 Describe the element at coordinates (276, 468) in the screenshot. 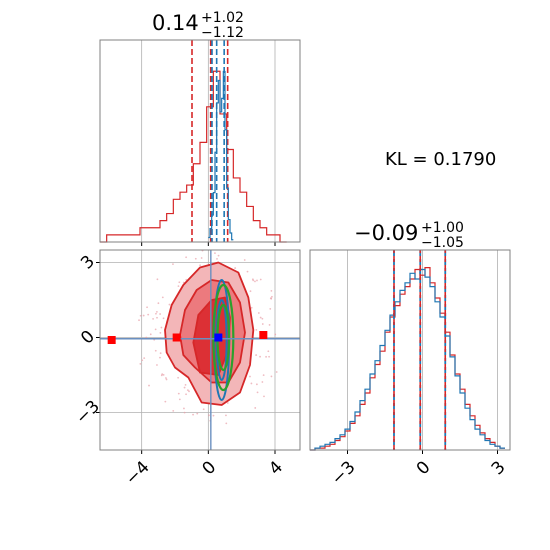

I see `x-tick-label-2: 4` at that location.